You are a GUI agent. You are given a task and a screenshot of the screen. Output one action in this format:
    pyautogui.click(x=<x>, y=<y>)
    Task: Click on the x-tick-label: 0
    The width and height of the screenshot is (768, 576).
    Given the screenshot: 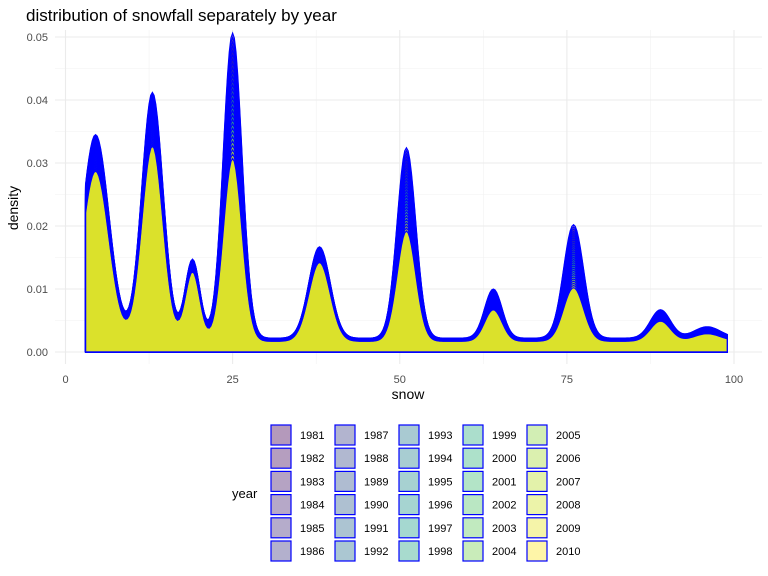 What is the action you would take?
    pyautogui.click(x=65, y=380)
    